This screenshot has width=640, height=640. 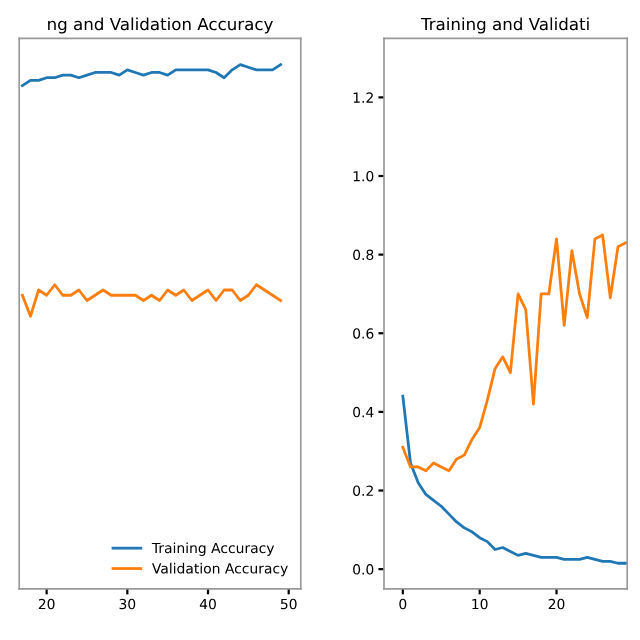 What do you see at coordinates (160, 25) in the screenshot?
I see `chart-title: ng and Validation Accuracy` at bounding box center [160, 25].